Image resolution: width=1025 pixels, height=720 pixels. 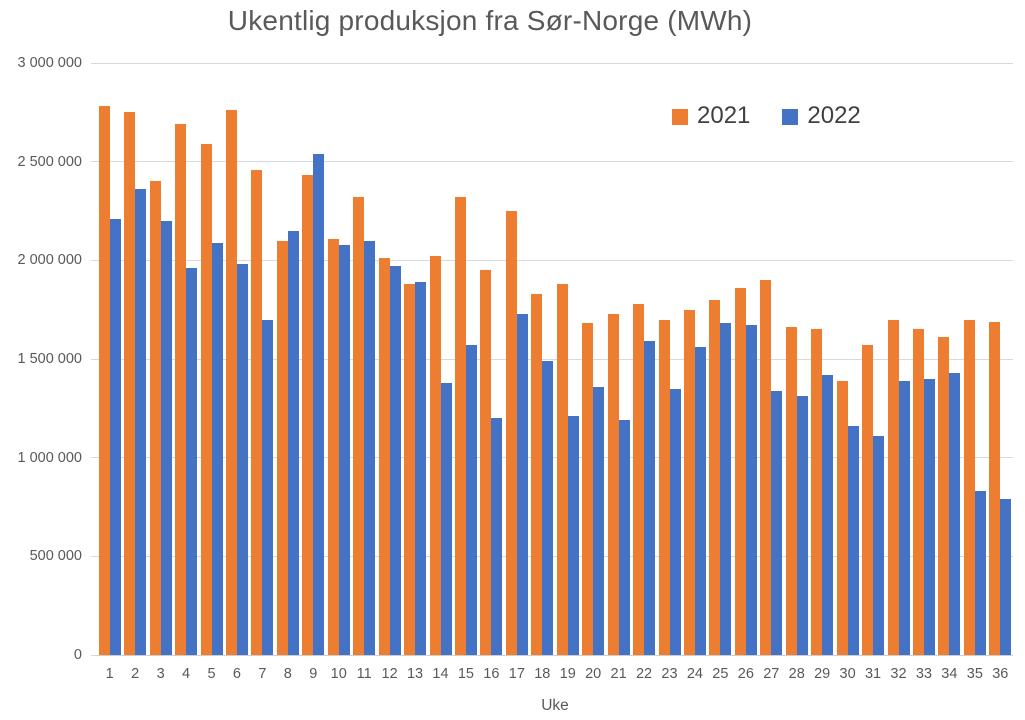 What do you see at coordinates (262, 674) in the screenshot?
I see `x-tick-label: 7` at bounding box center [262, 674].